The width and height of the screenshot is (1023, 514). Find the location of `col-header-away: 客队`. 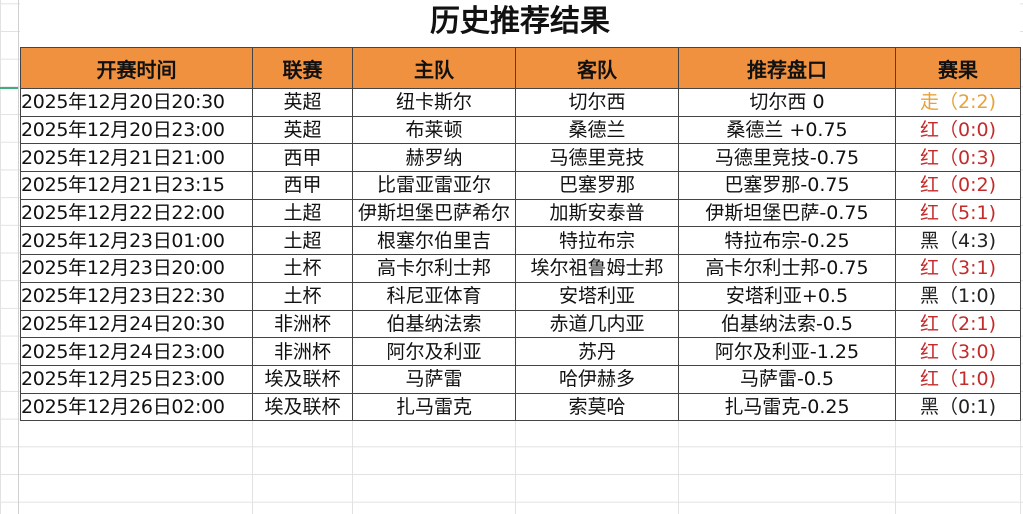

col-header-away: 客队 is located at coordinates (597, 68).